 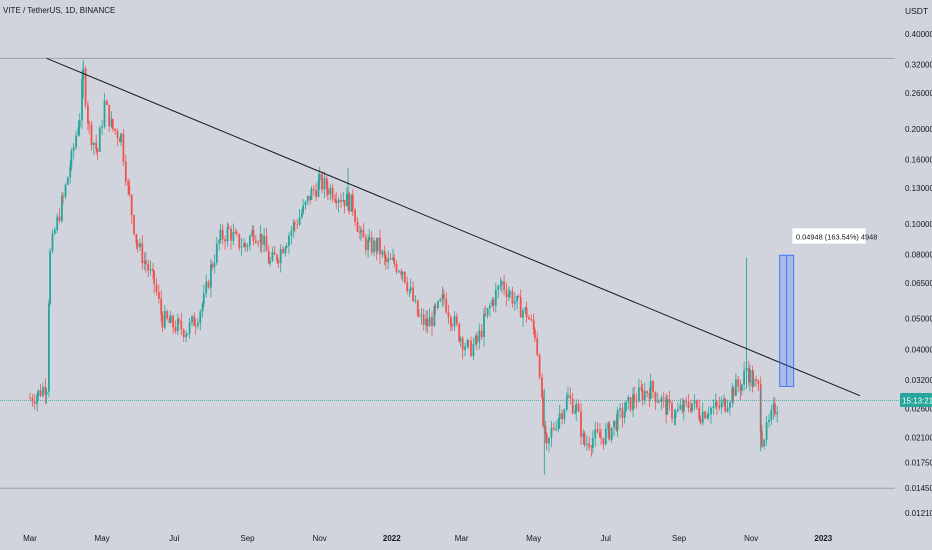 What do you see at coordinates (918, 93) in the screenshot?
I see `price-tick-label: 0.26000` at bounding box center [918, 93].